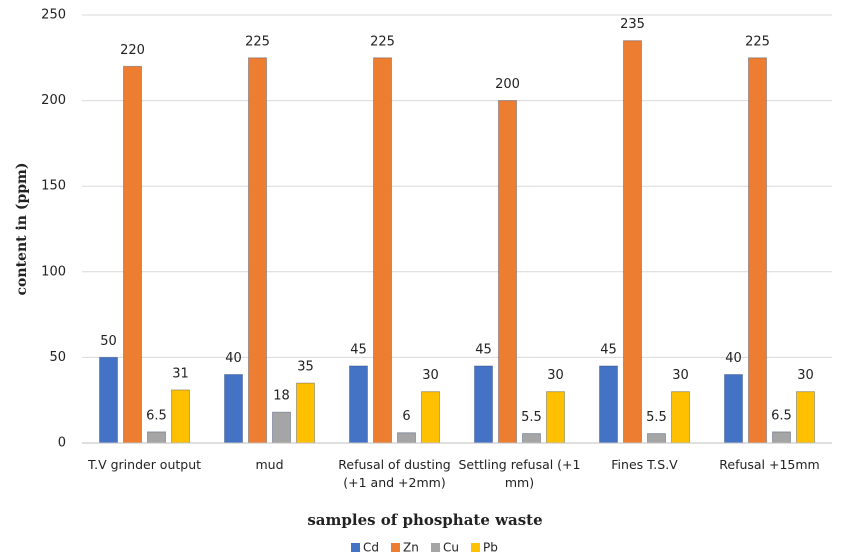 The image size is (850, 560). What do you see at coordinates (424, 520) in the screenshot?
I see `x-axis-title: samples of phosphate waste` at bounding box center [424, 520].